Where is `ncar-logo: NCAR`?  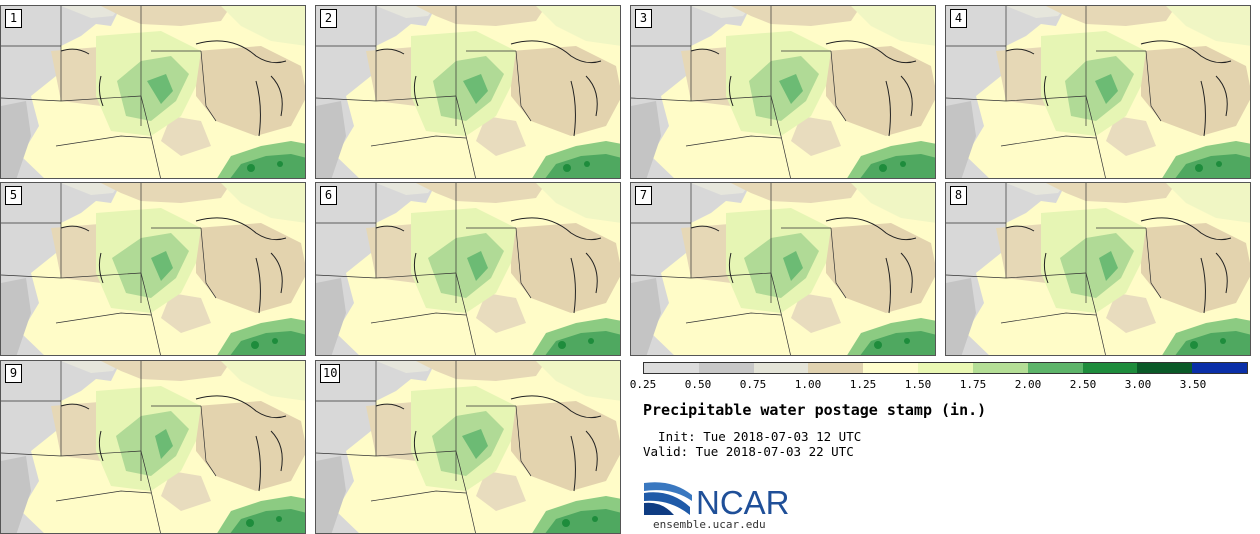 ncar-logo: NCAR is located at coordinates (717, 499).